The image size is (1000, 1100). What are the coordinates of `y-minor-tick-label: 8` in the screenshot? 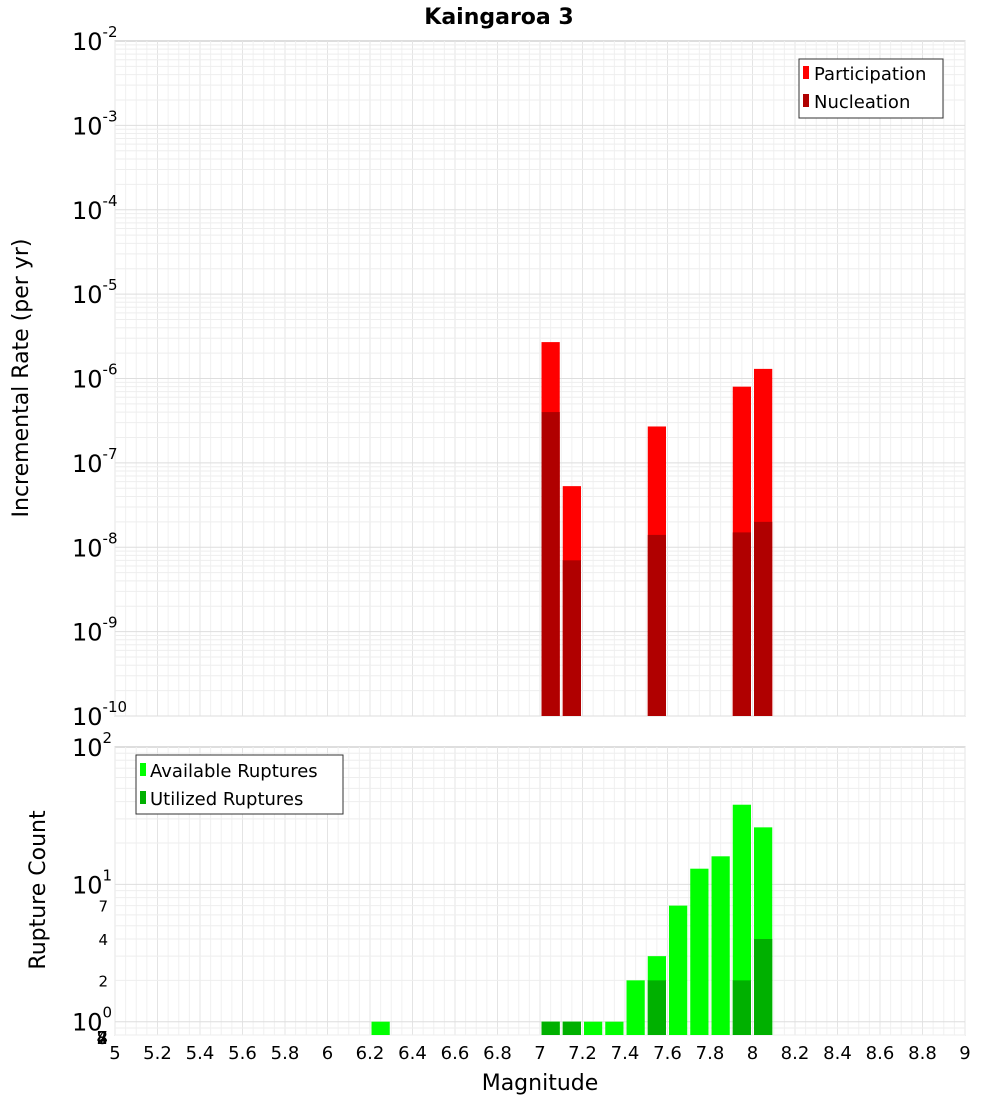 It's located at (102, 1038).